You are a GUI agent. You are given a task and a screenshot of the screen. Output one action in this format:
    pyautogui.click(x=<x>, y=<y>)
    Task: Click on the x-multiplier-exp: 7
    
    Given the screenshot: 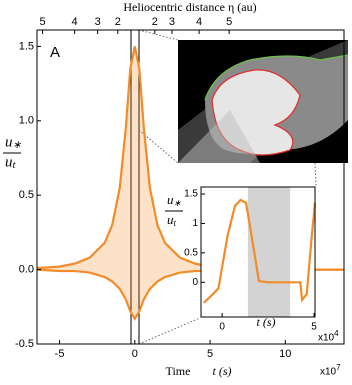 What is the action you would take?
    pyautogui.click(x=338, y=367)
    